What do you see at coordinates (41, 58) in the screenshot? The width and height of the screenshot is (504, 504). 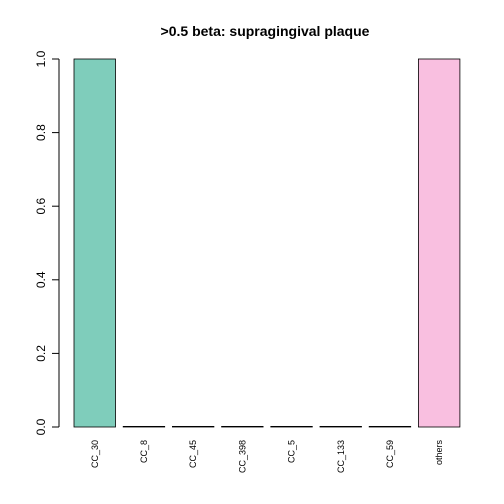 I see `y-tick-label: 1.0` at bounding box center [41, 58].